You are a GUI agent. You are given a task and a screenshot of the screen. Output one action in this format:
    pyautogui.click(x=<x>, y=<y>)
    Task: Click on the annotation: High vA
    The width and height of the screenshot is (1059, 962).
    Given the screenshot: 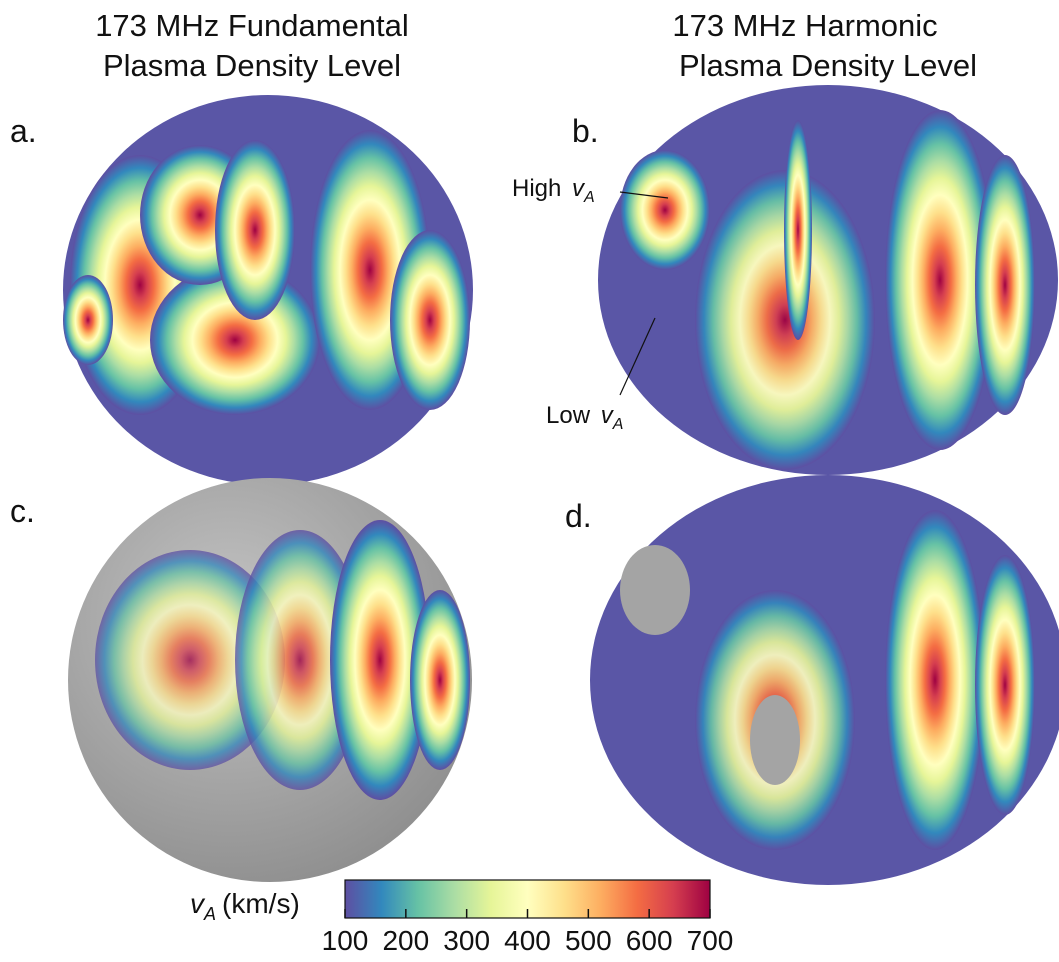 What is the action you would take?
    pyautogui.click(x=553, y=190)
    